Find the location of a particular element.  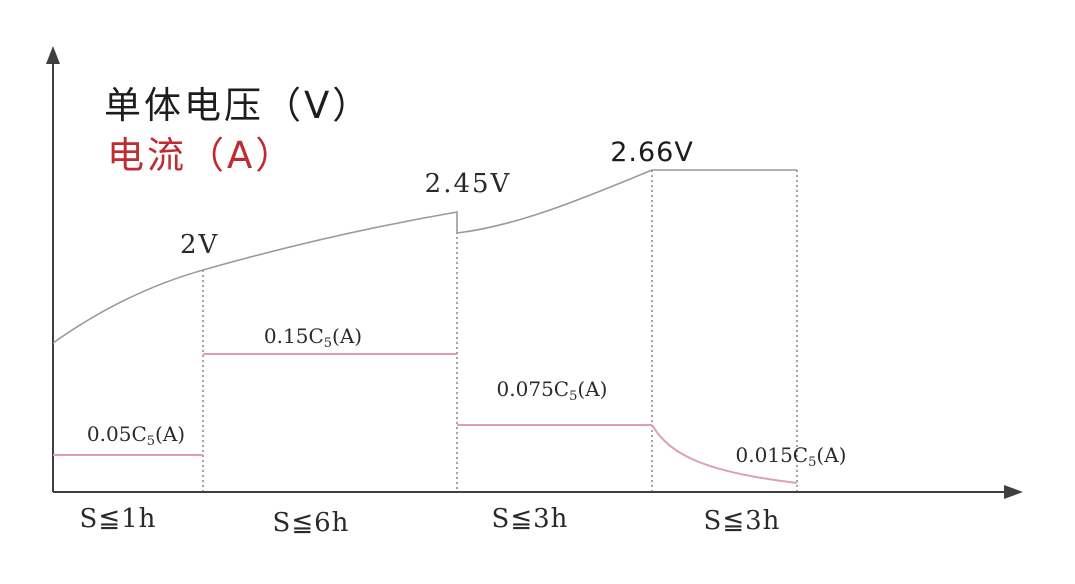

stage-duration-label-2: S≦6h is located at coordinates (311, 523).